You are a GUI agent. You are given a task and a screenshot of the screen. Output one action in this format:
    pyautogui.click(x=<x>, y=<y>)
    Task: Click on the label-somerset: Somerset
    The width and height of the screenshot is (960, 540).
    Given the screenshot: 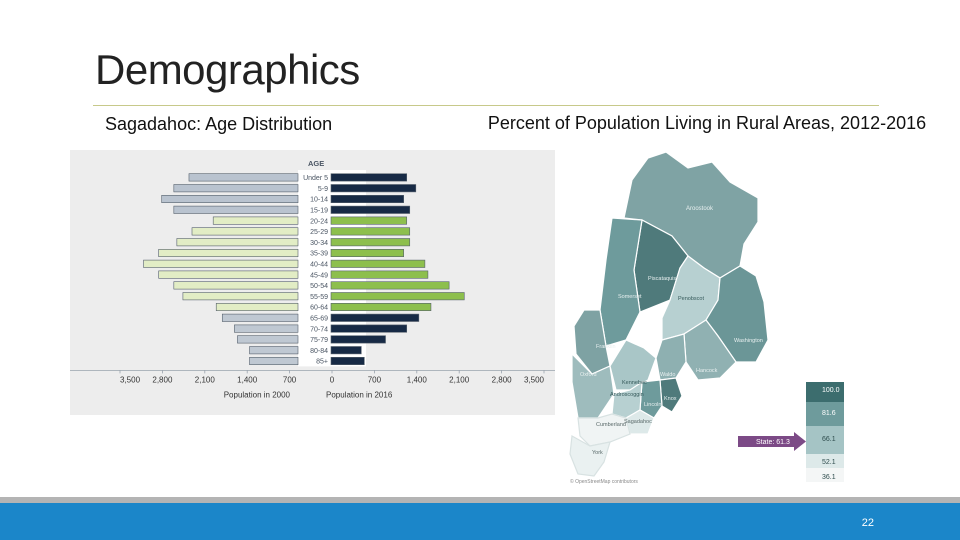 What is the action you would take?
    pyautogui.click(x=630, y=297)
    